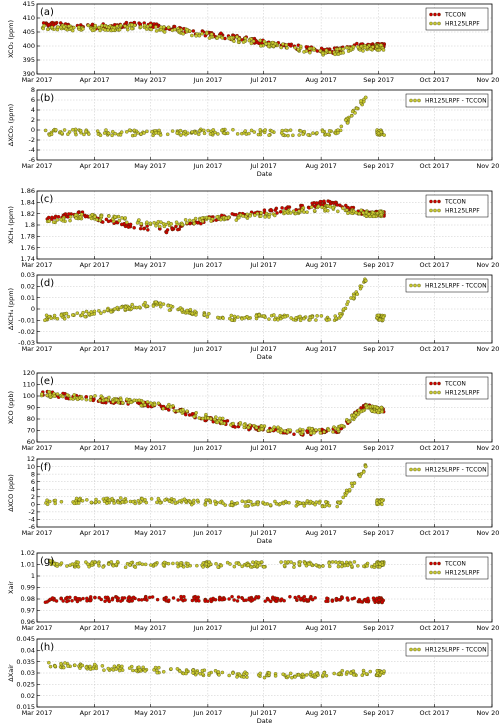  What do you see at coordinates (47, 12) in the screenshot?
I see `panel-label: (a)` at bounding box center [47, 12].